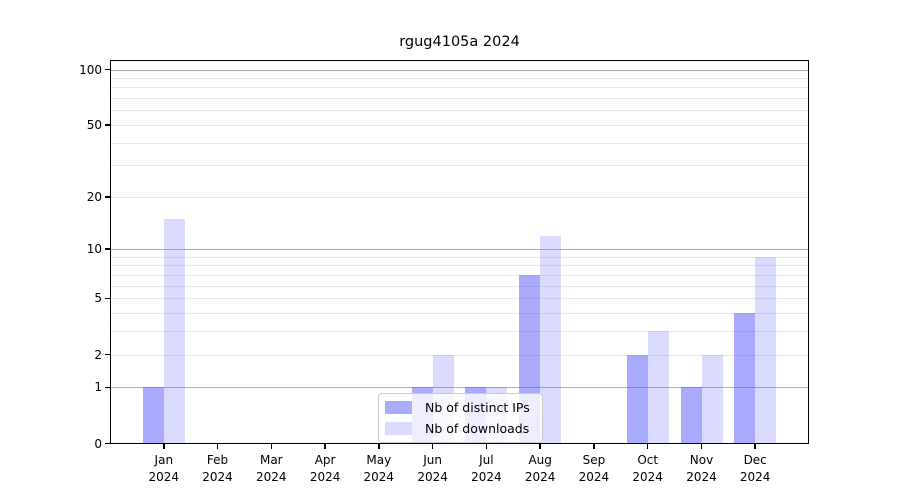 The image size is (900, 500). I want to click on x-tick-label: Jul 2024, so click(486, 468).